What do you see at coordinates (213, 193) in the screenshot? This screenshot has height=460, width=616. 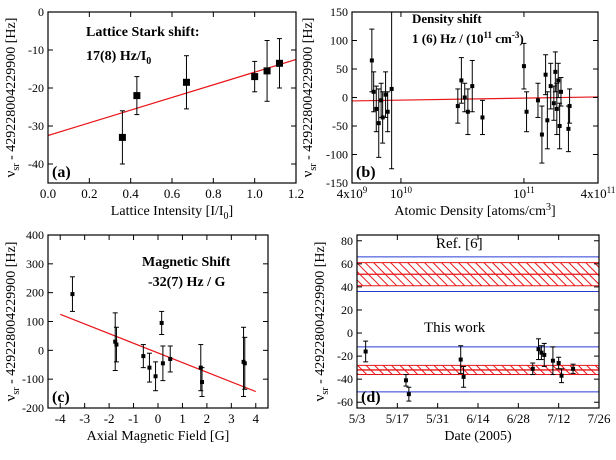 I see `x-tick-label-text: 0.8` at bounding box center [213, 193].